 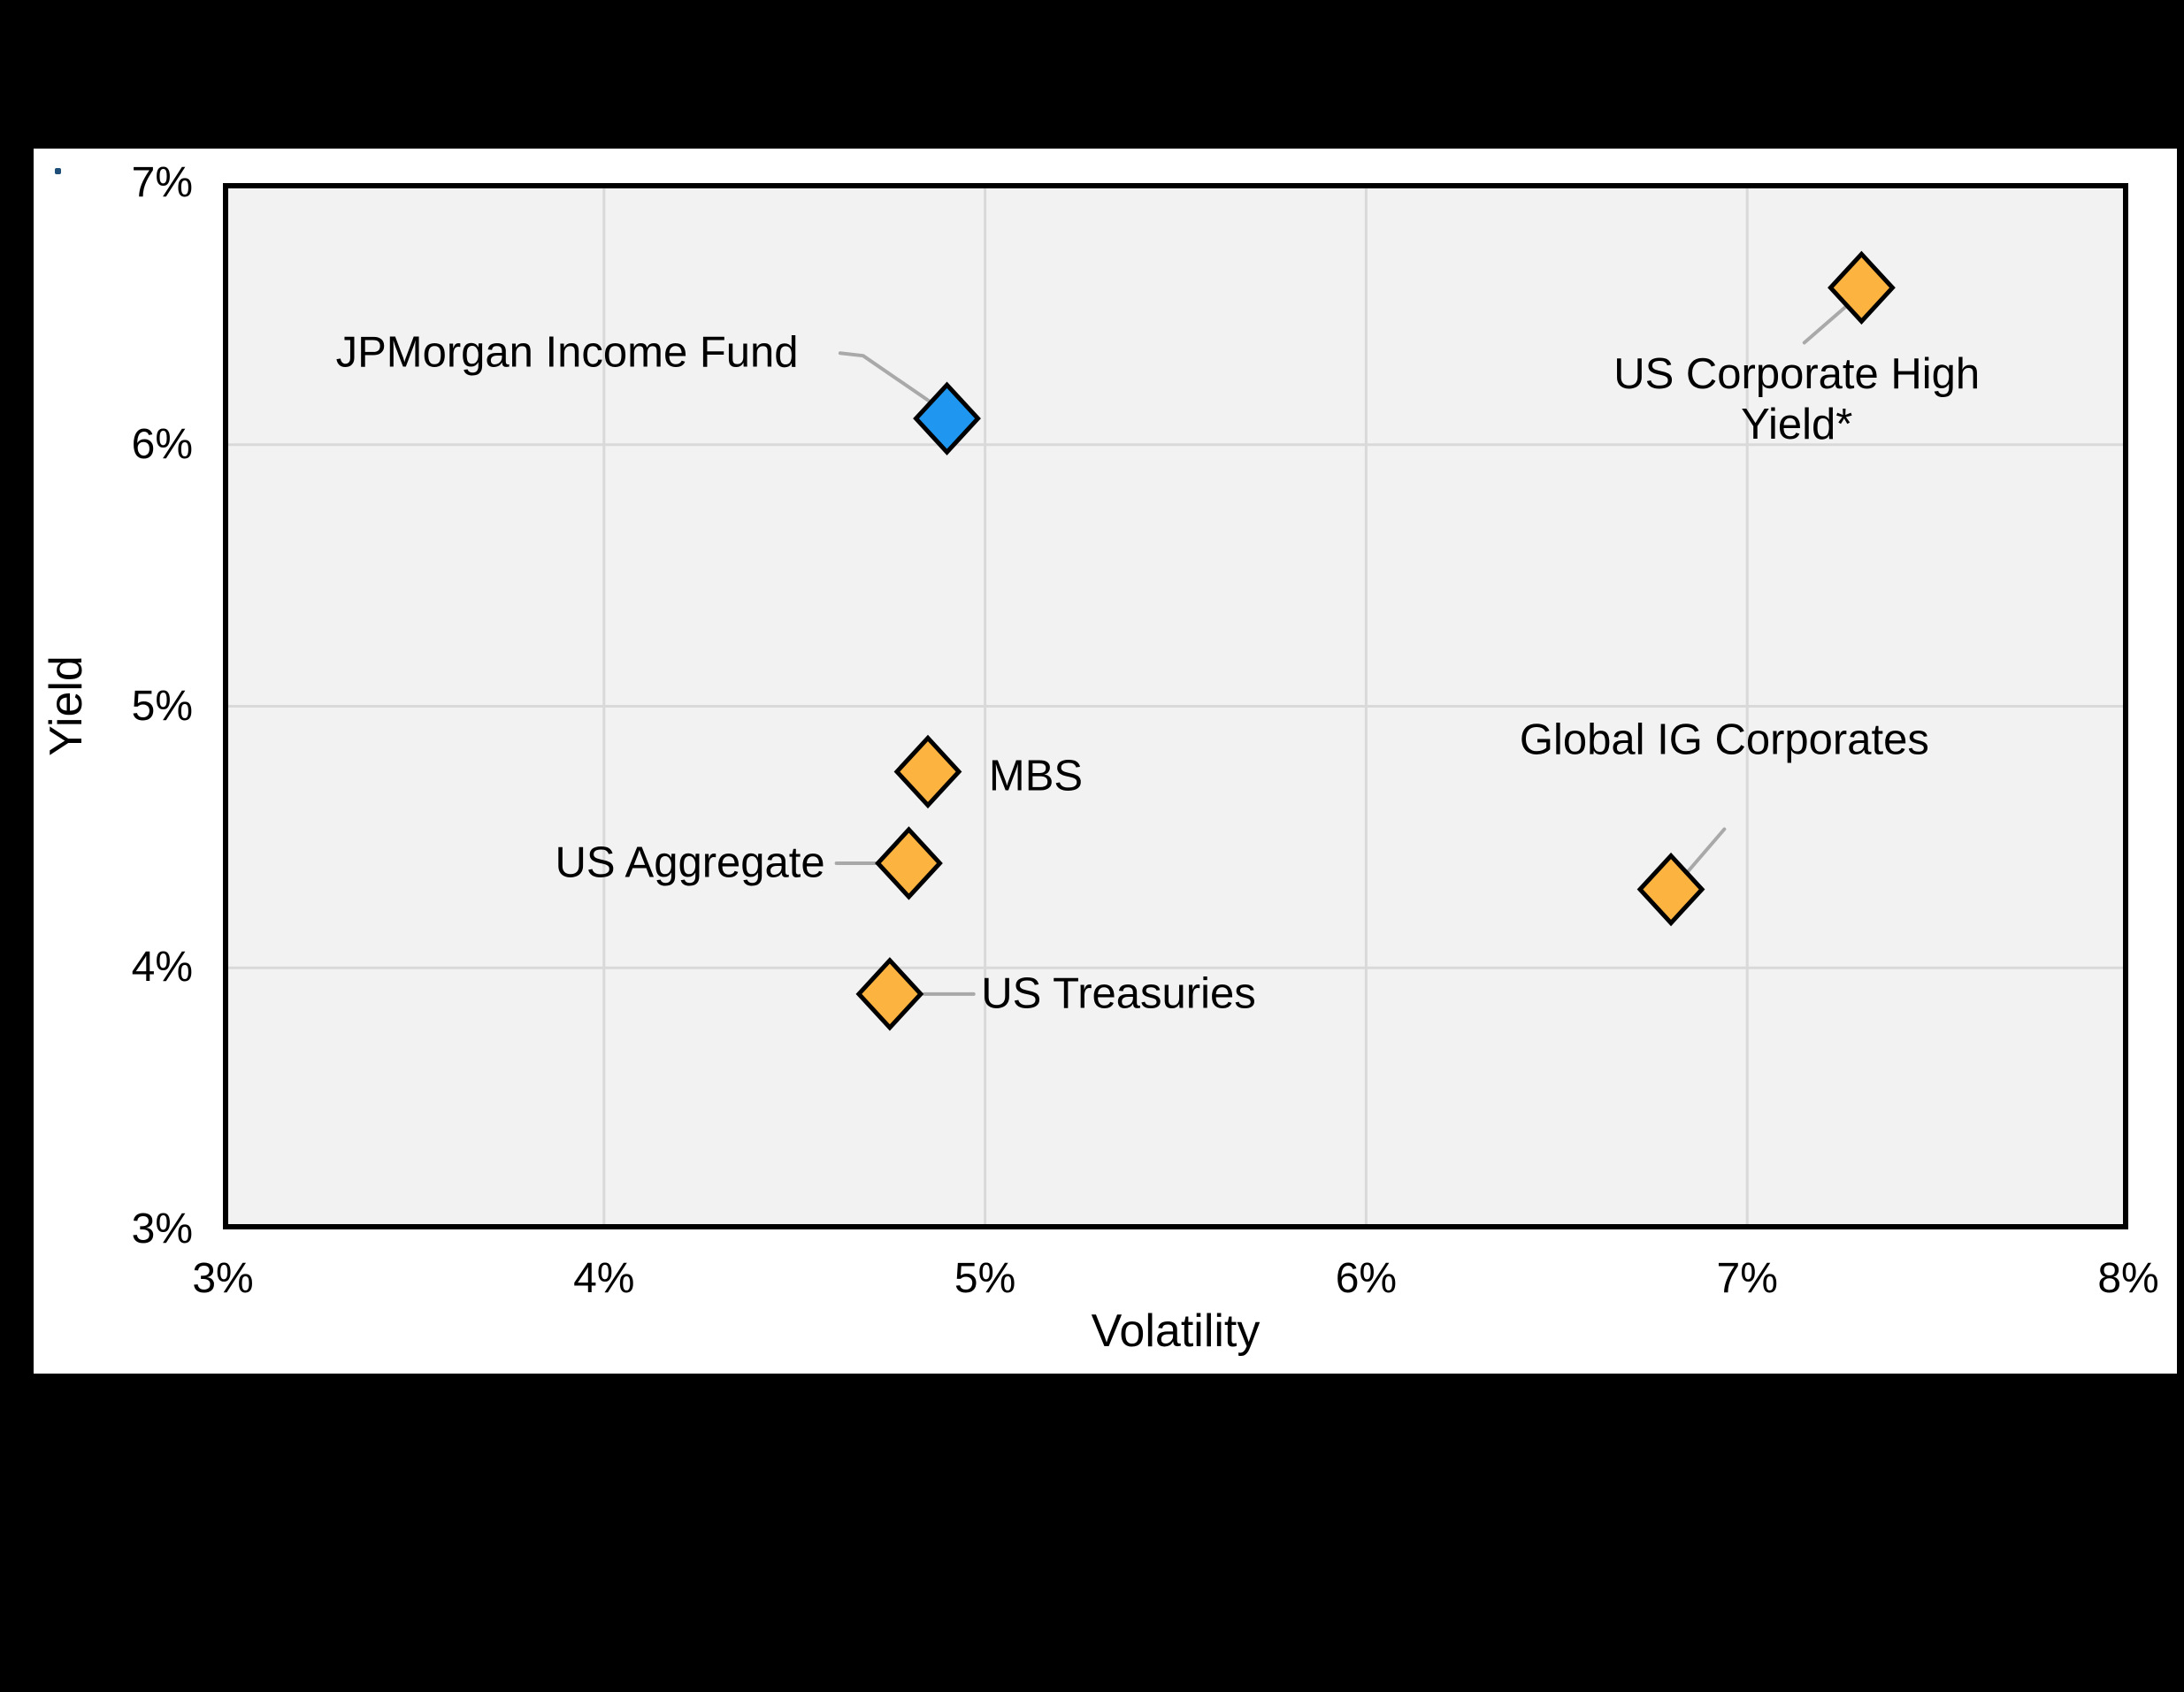 What do you see at coordinates (162, 444) in the screenshot?
I see `y-tick-6: 6%` at bounding box center [162, 444].